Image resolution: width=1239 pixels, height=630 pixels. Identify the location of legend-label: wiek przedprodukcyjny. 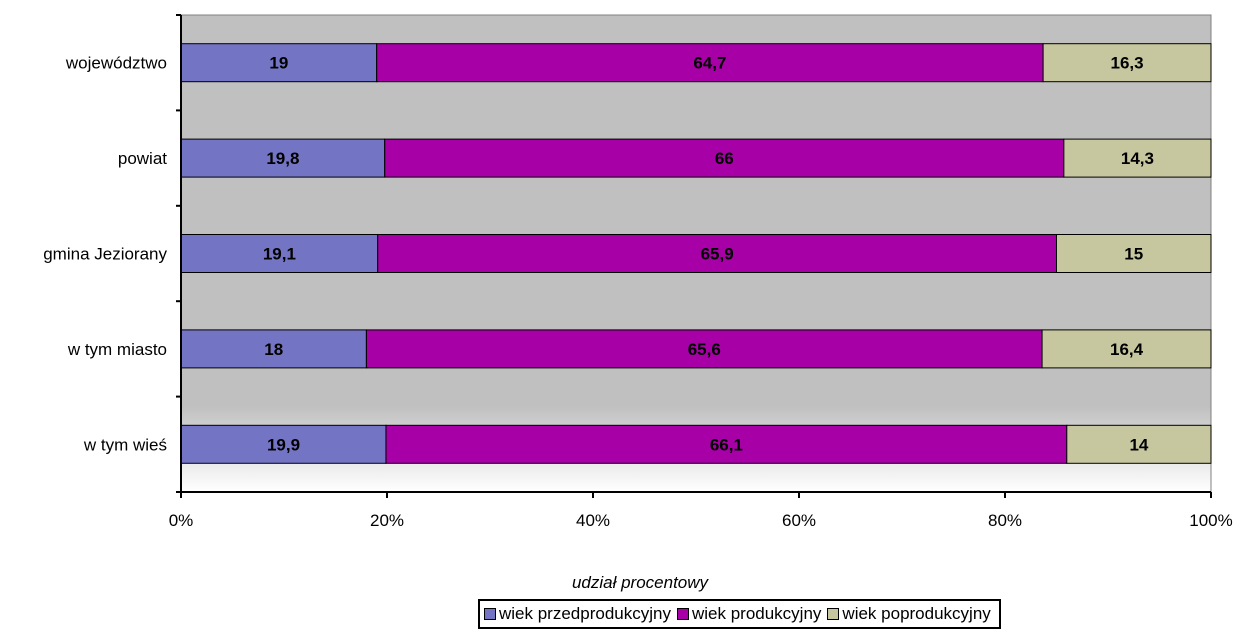
(585, 613).